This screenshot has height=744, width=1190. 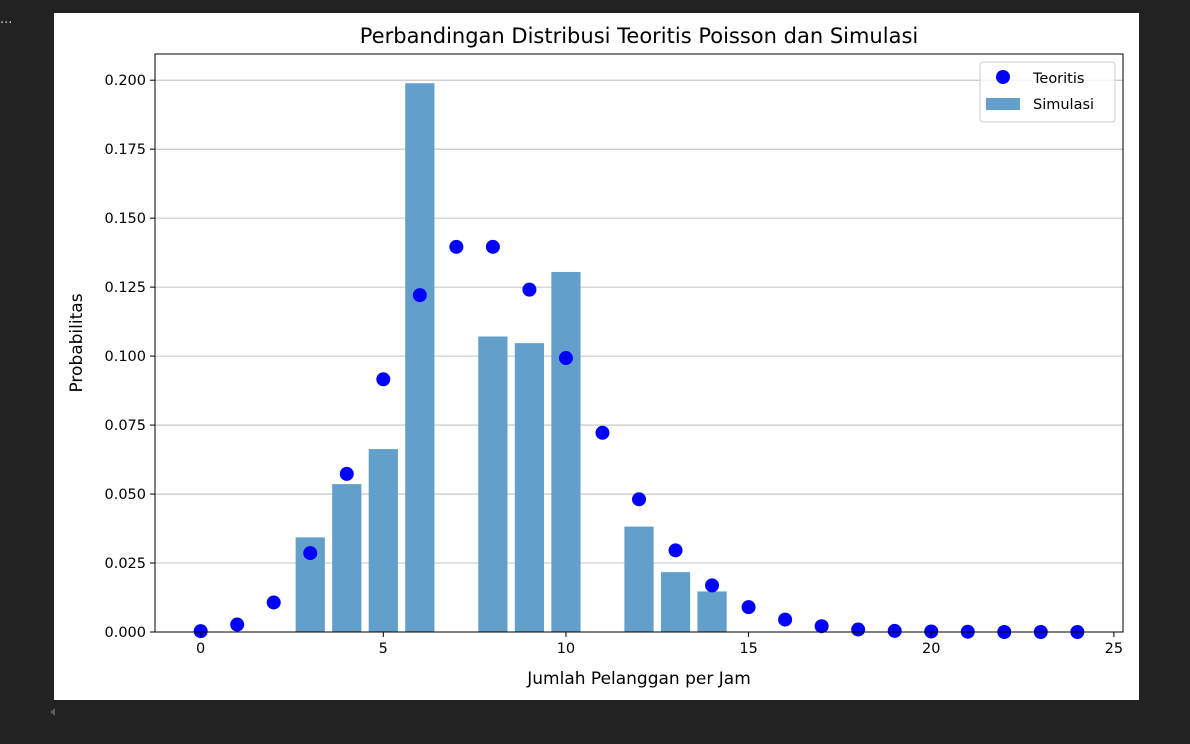 What do you see at coordinates (1114, 649) in the screenshot?
I see `x-tick-label-5: 25` at bounding box center [1114, 649].